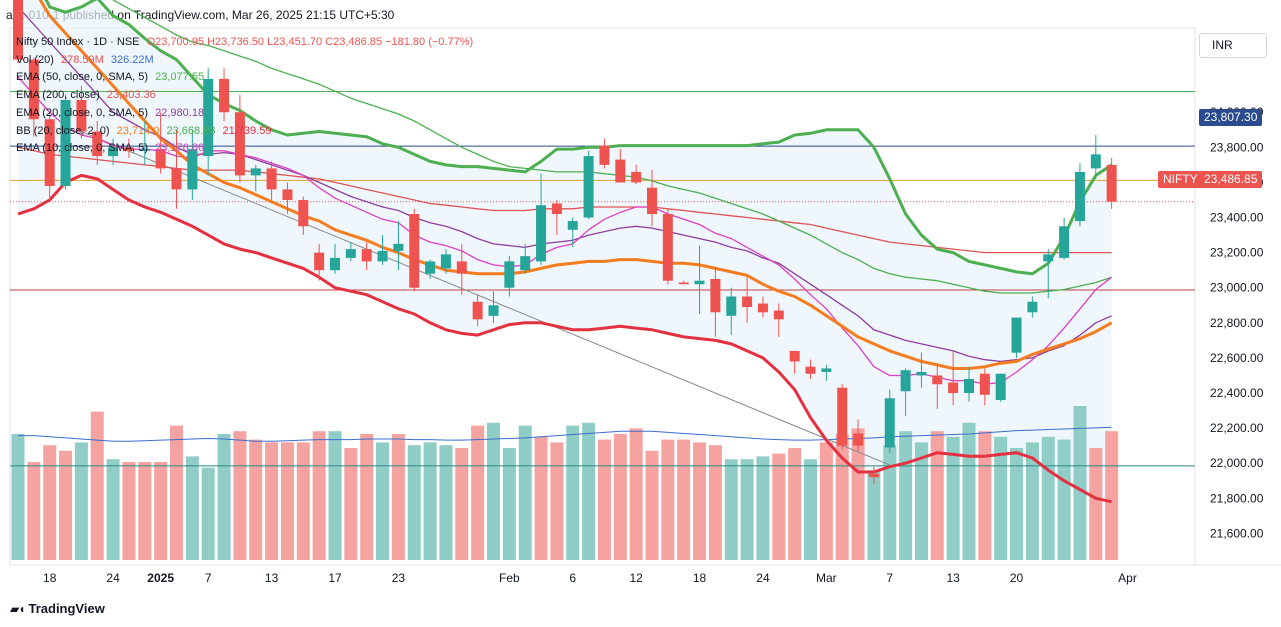  I want to click on currency-button: INR, so click(1233, 45).